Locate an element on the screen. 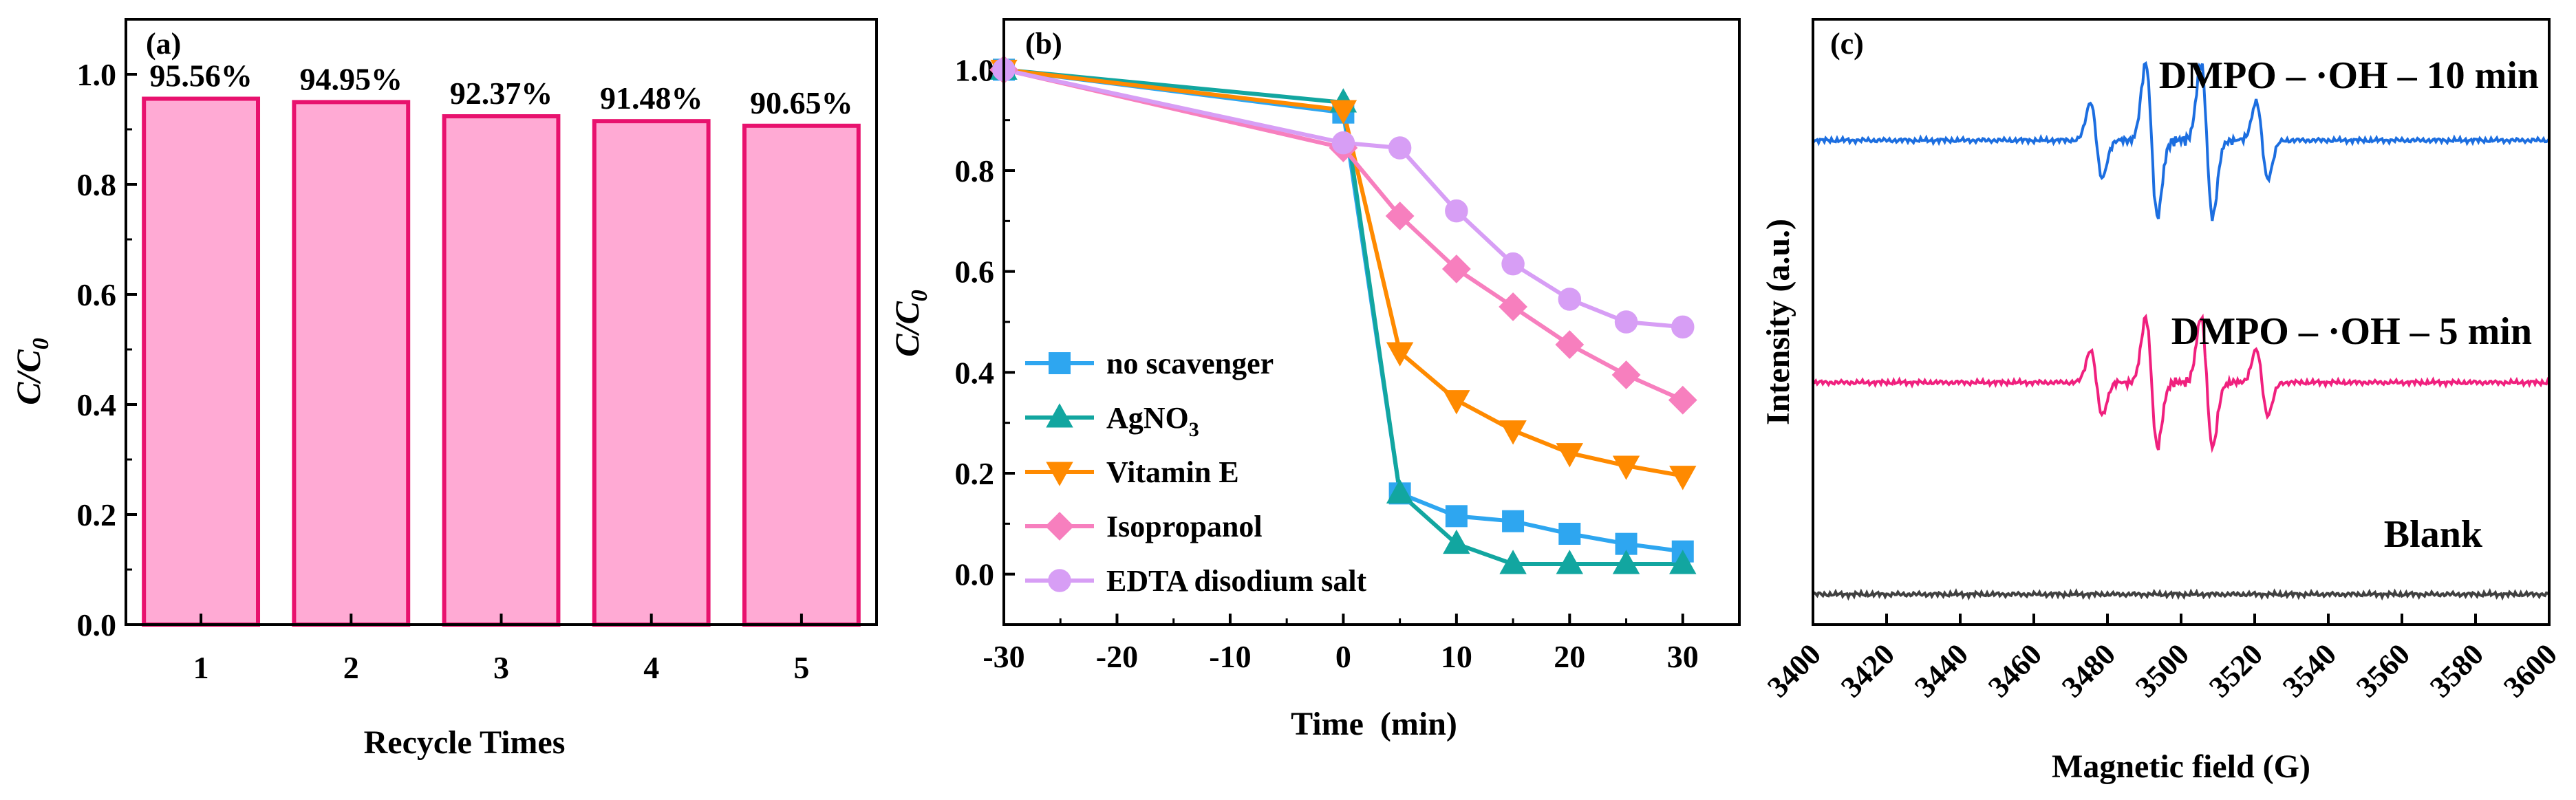 The width and height of the screenshot is (2576, 800). x-tick-label: 4 is located at coordinates (651, 667).